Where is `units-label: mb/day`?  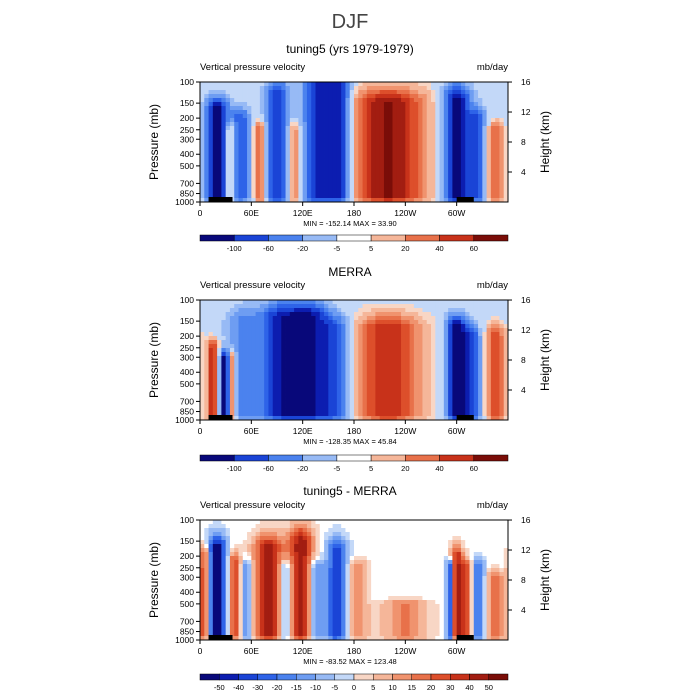 units-label: mb/day is located at coordinates (492, 67).